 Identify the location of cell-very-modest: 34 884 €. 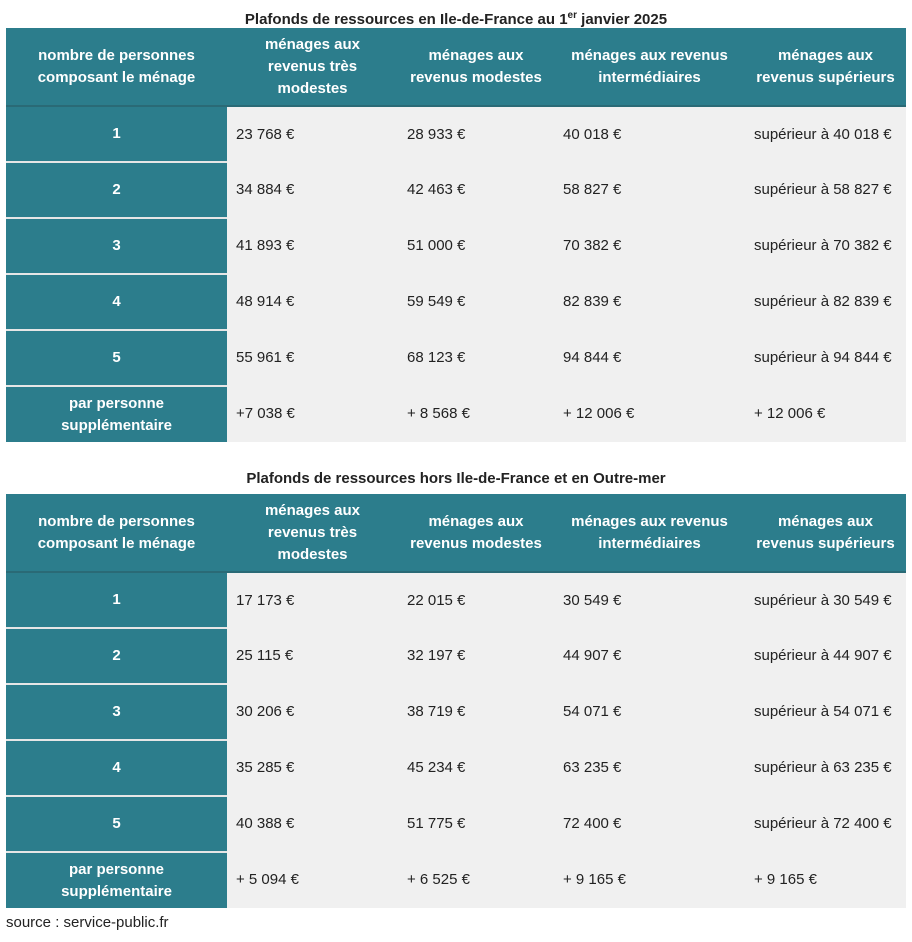
(312, 190).